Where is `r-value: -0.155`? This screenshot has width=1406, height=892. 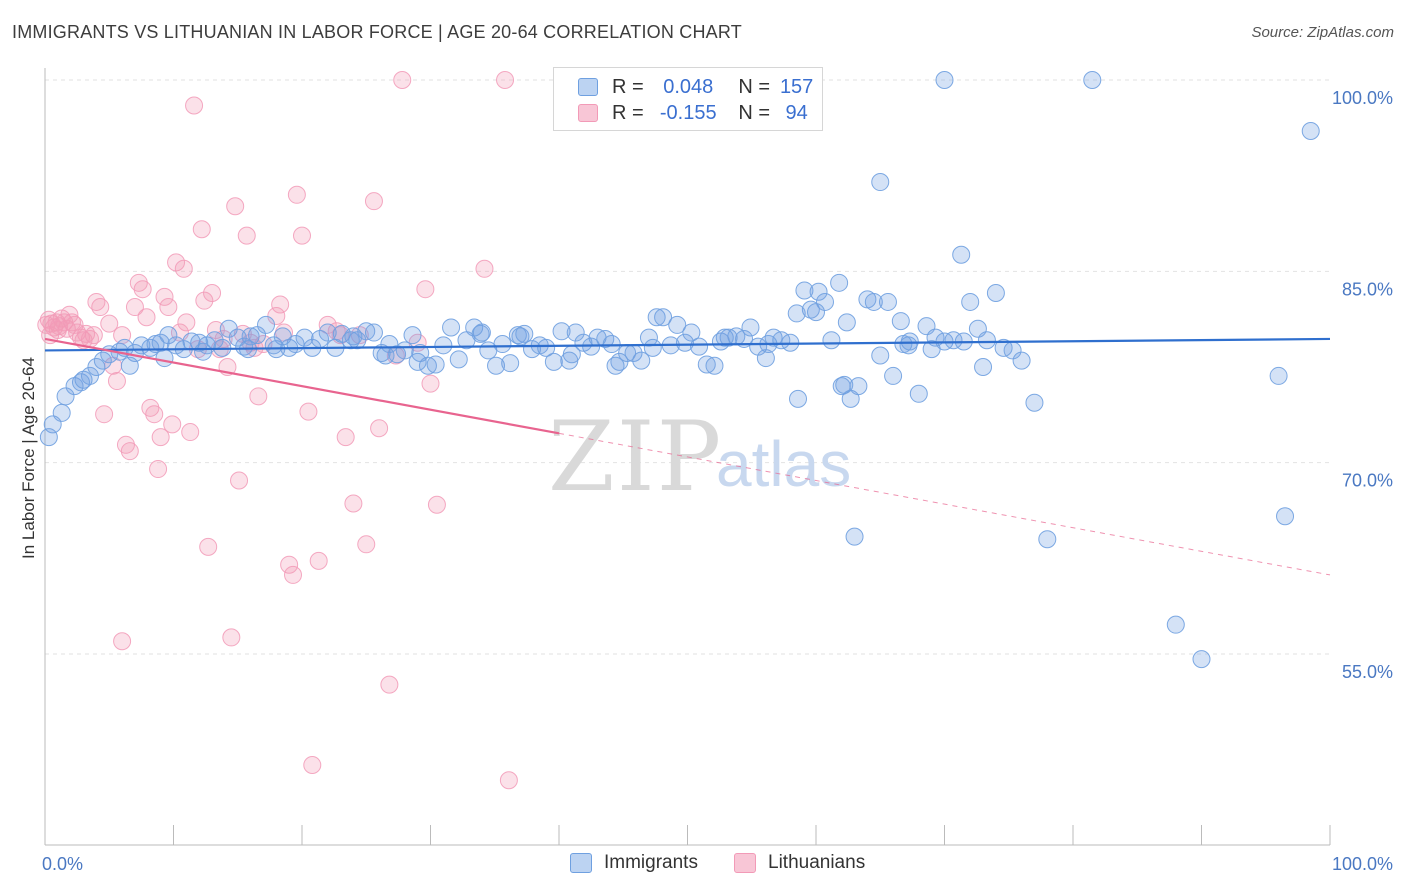 r-value: -0.155 is located at coordinates (688, 112).